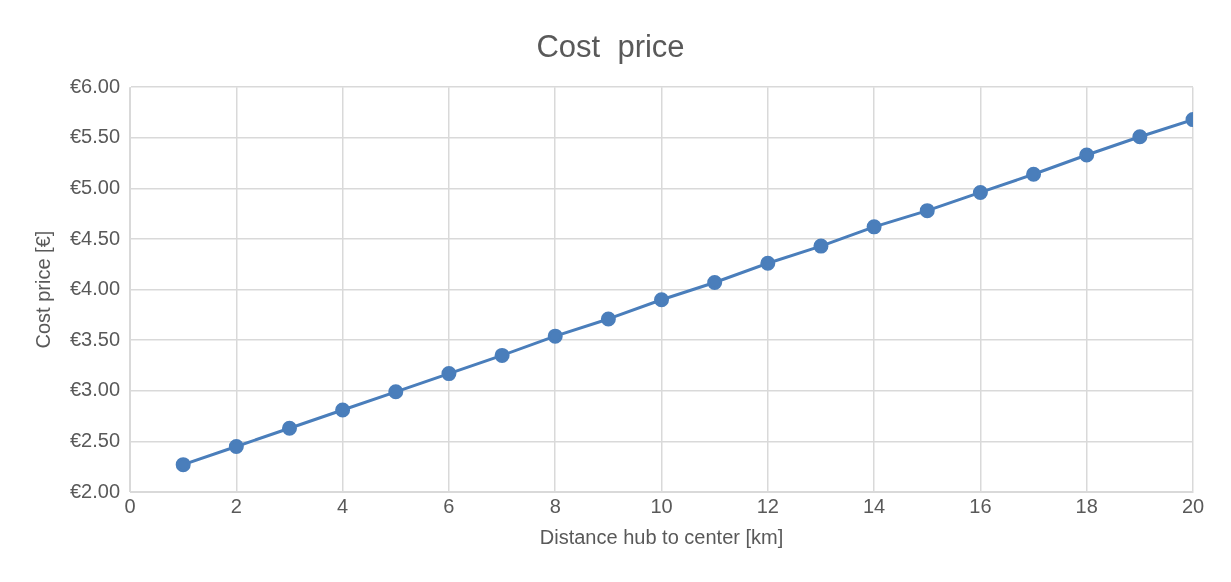  What do you see at coordinates (95, 490) in the screenshot?
I see `y-tick-label: €2.00` at bounding box center [95, 490].